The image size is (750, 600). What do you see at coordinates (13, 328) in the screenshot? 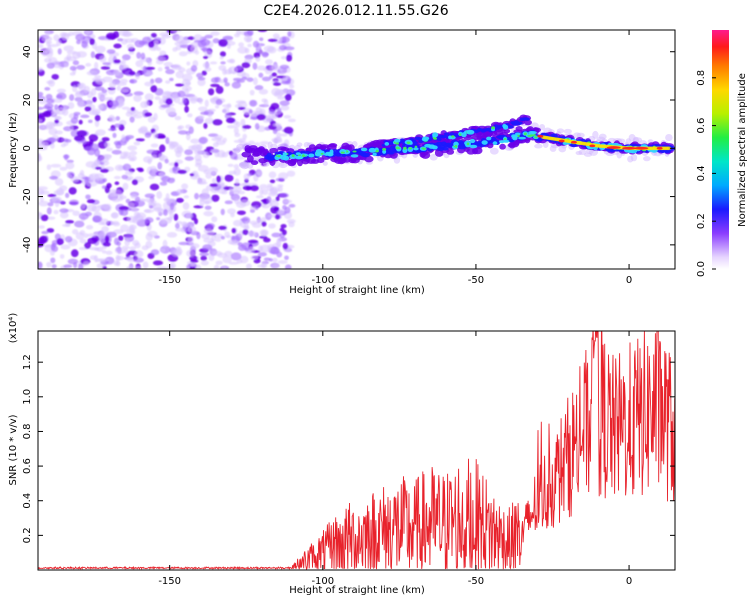
I see `y-multiplier-label: (x10⁴)` at bounding box center [13, 328].